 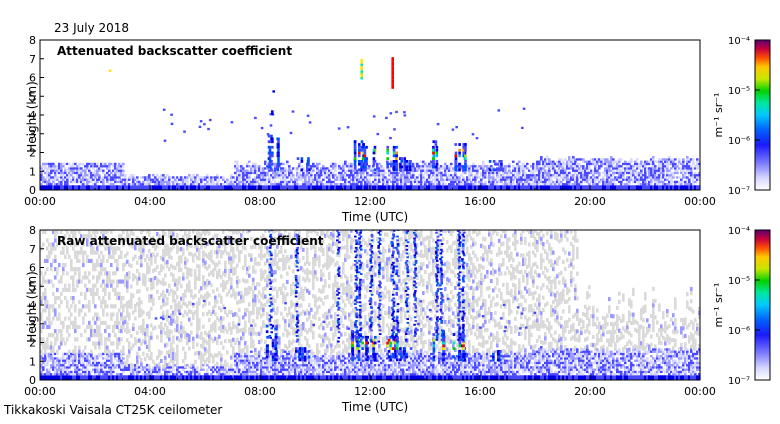 I want to click on y-tick-label: 0, so click(x=32, y=190).